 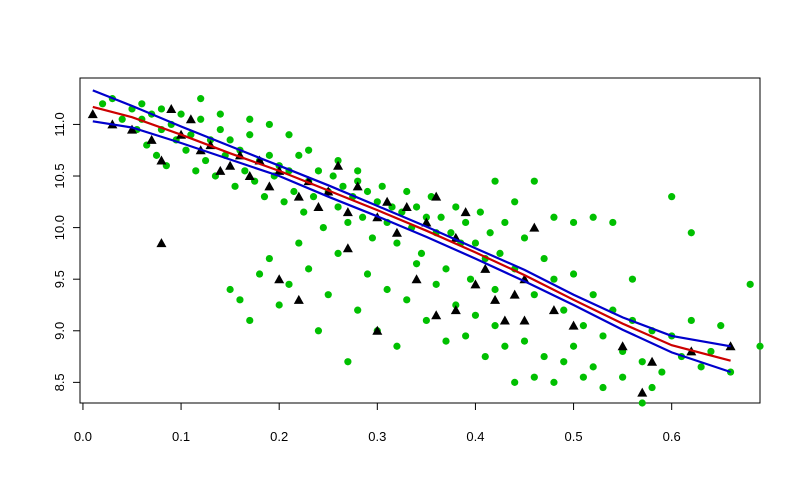 I want to click on x-tick-label: 0.4, so click(x=475, y=436).